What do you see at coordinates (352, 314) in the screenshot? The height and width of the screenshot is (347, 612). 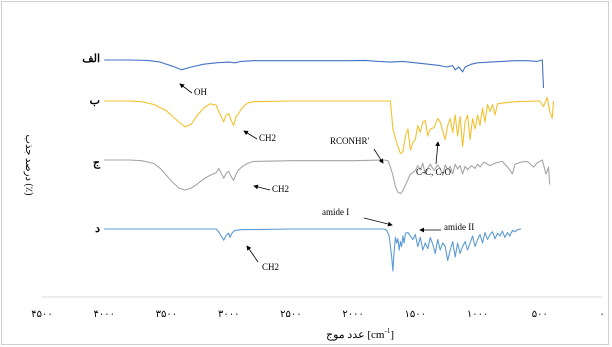 I see `x-tick-label: ۲۰۰۰` at bounding box center [352, 314].